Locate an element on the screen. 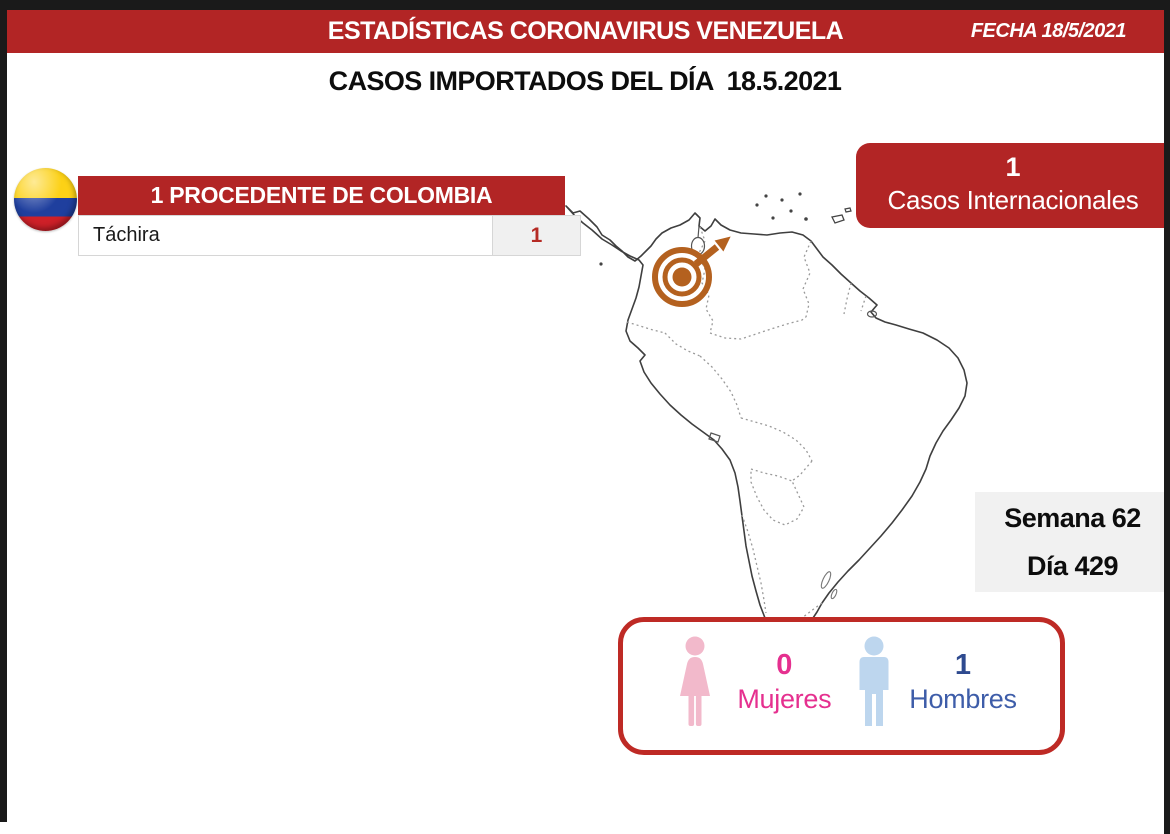 This screenshot has height=834, width=1170. target-arrow-marker-icon is located at coordinates (691, 271).